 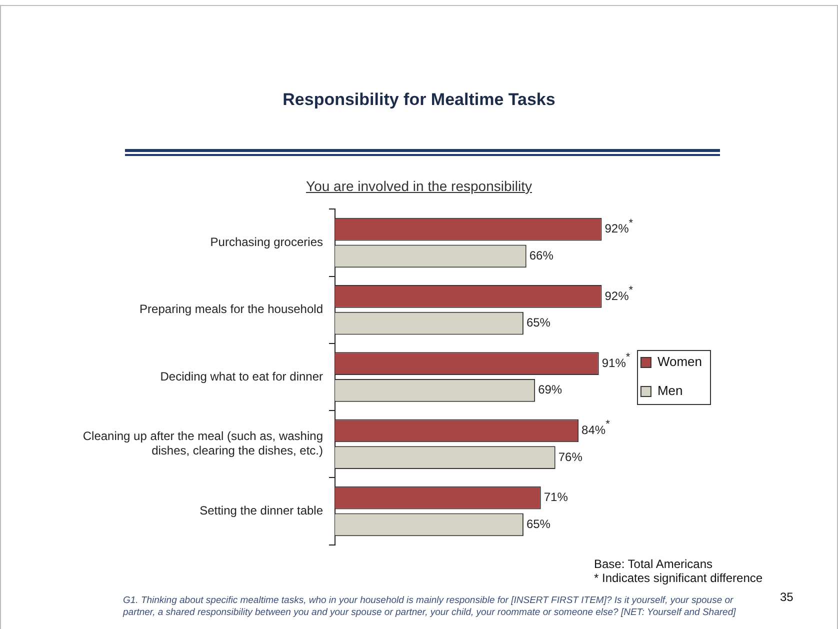 I want to click on text: * Indicates significant difference, so click(x=678, y=578).